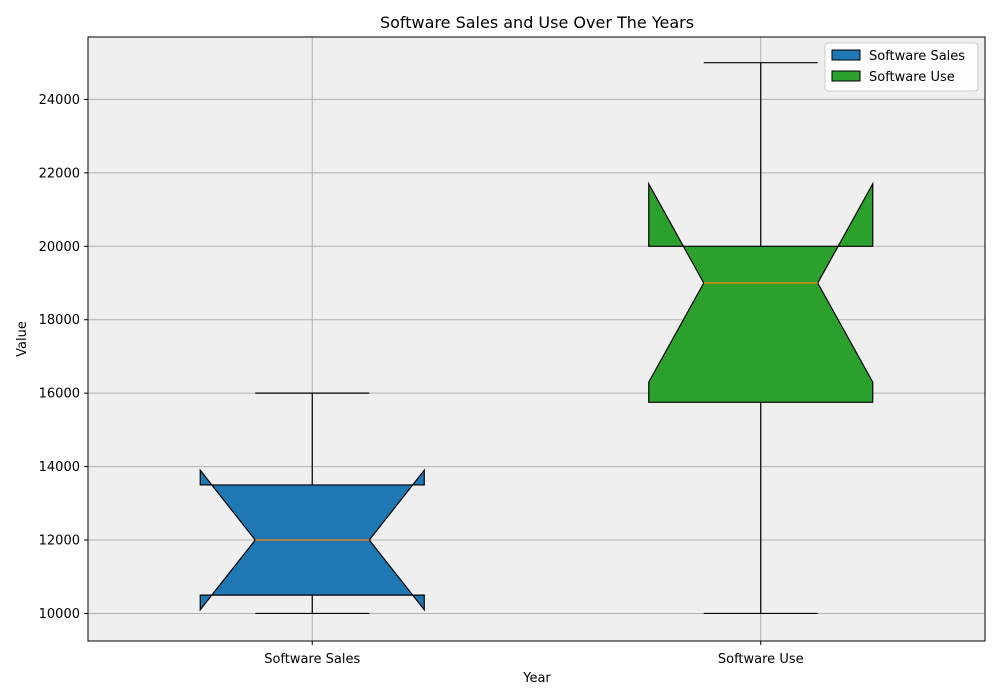 The height and width of the screenshot is (700, 1000). Describe the element at coordinates (59, 320) in the screenshot. I see `y-tick-label: 18000` at that location.